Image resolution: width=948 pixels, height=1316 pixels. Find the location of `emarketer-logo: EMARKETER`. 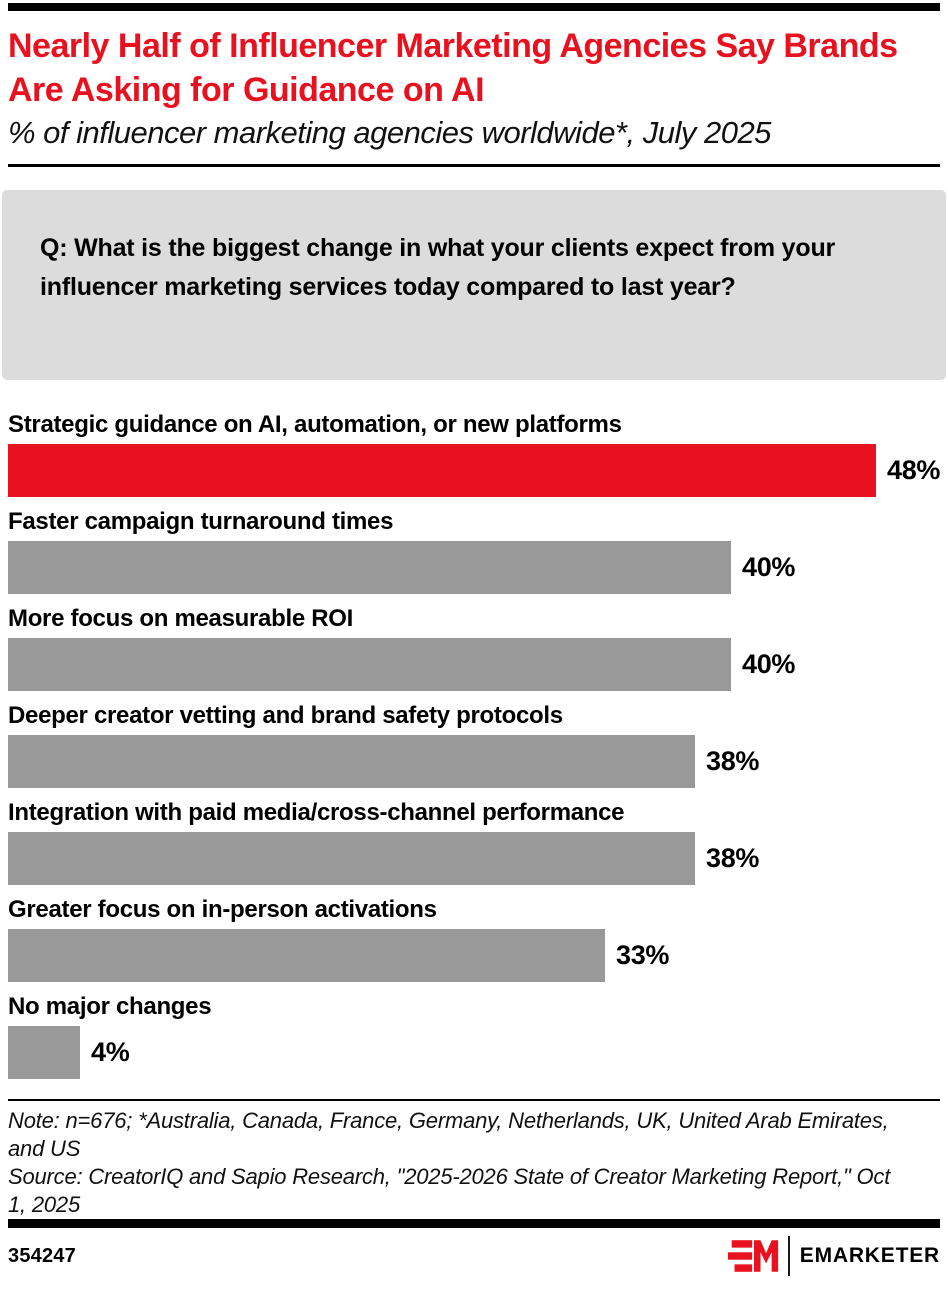

emarketer-logo: EMARKETER is located at coordinates (833, 1256).